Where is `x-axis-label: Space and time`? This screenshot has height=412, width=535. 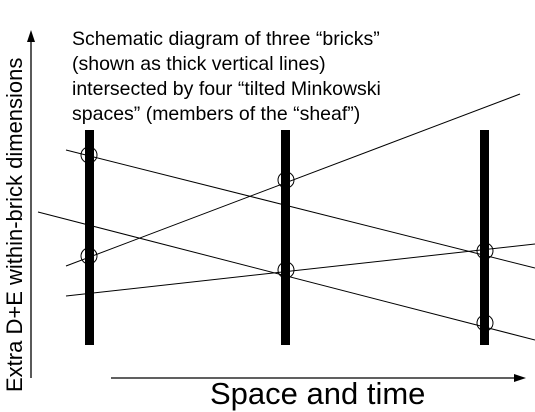 x-axis-label: Space and time is located at coordinates (317, 393).